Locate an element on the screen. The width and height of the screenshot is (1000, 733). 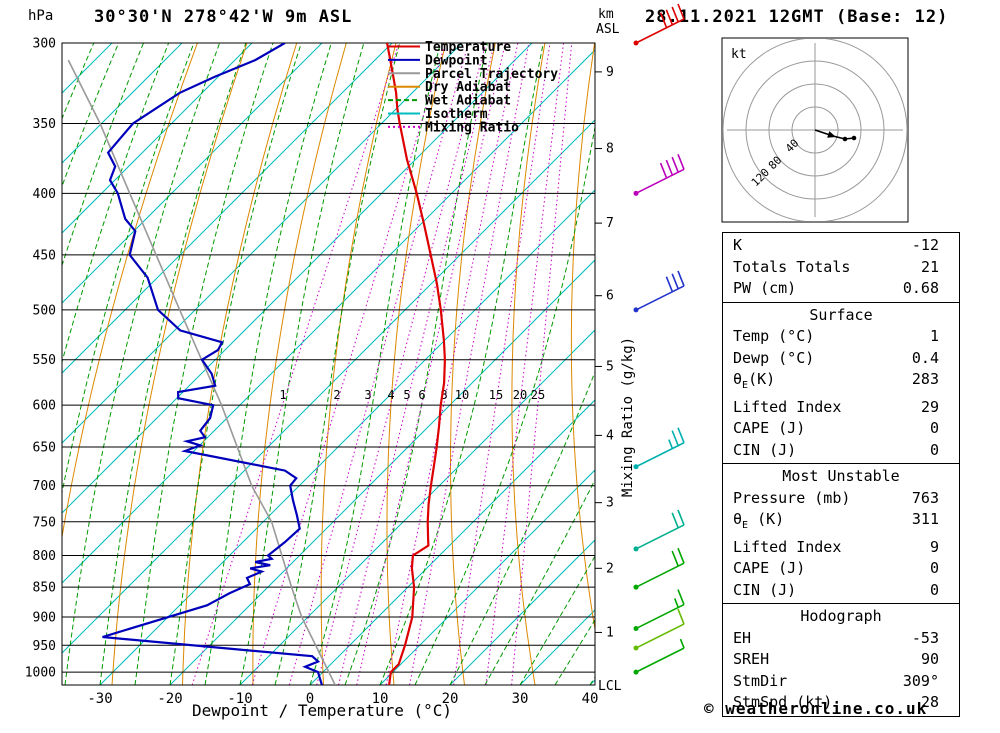
altitude-tick-label: 3 is located at coordinates (610, 503).